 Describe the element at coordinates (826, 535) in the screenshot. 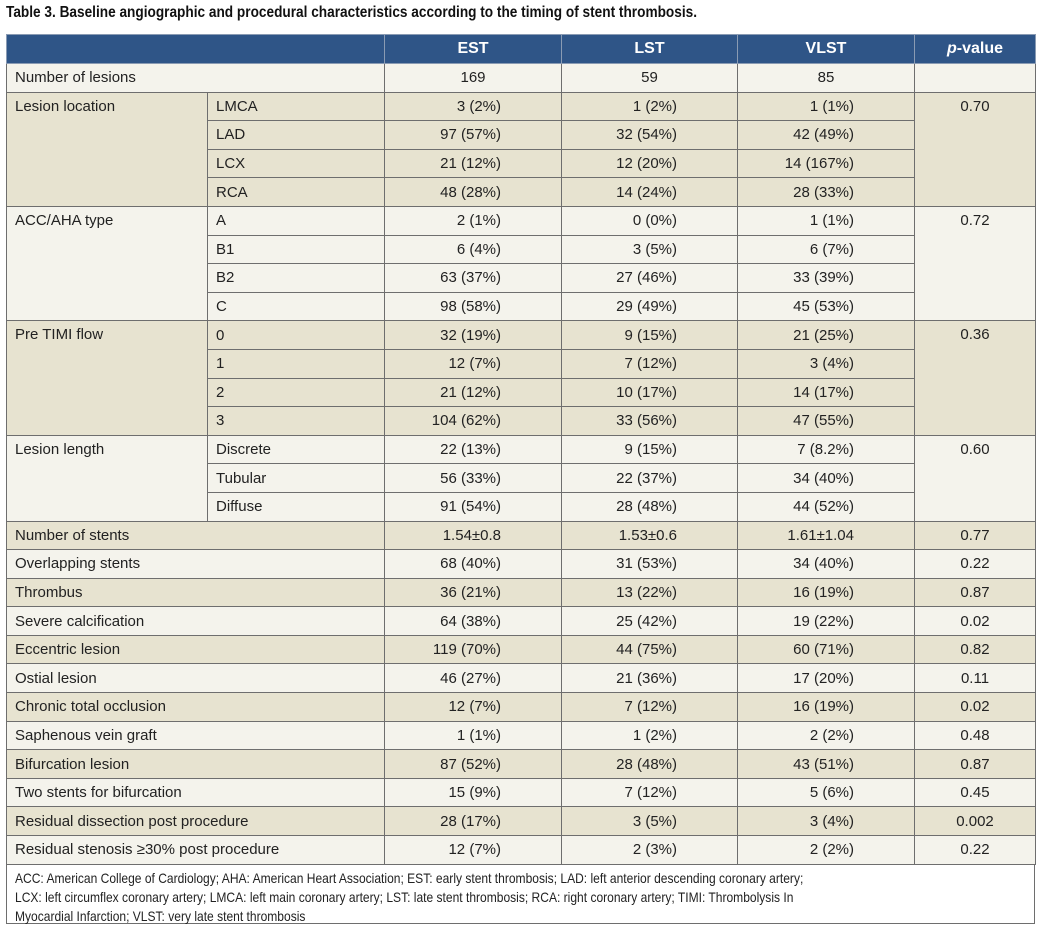

I see `cell-vlst: 1.61±1.04` at that location.